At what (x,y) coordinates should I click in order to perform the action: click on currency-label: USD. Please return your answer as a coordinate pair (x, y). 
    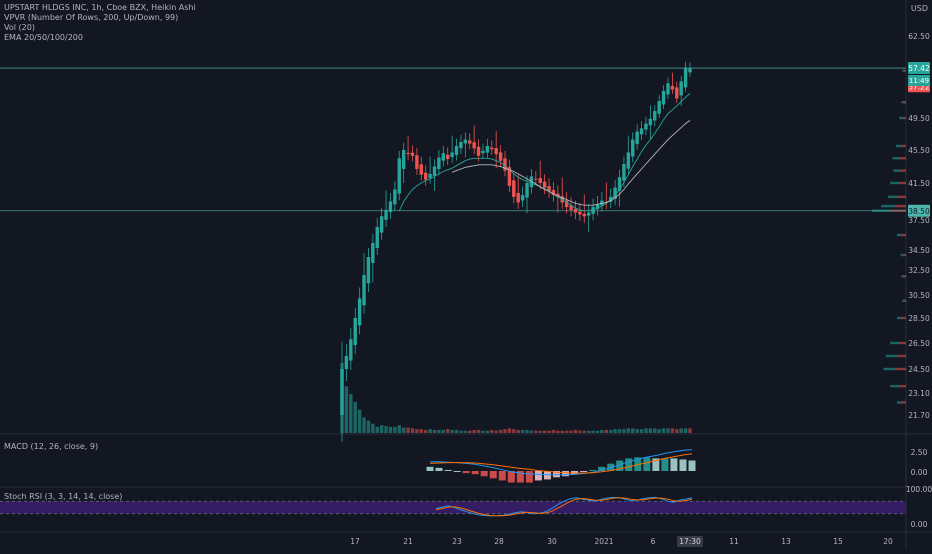
    Looking at the image, I should click on (919, 8).